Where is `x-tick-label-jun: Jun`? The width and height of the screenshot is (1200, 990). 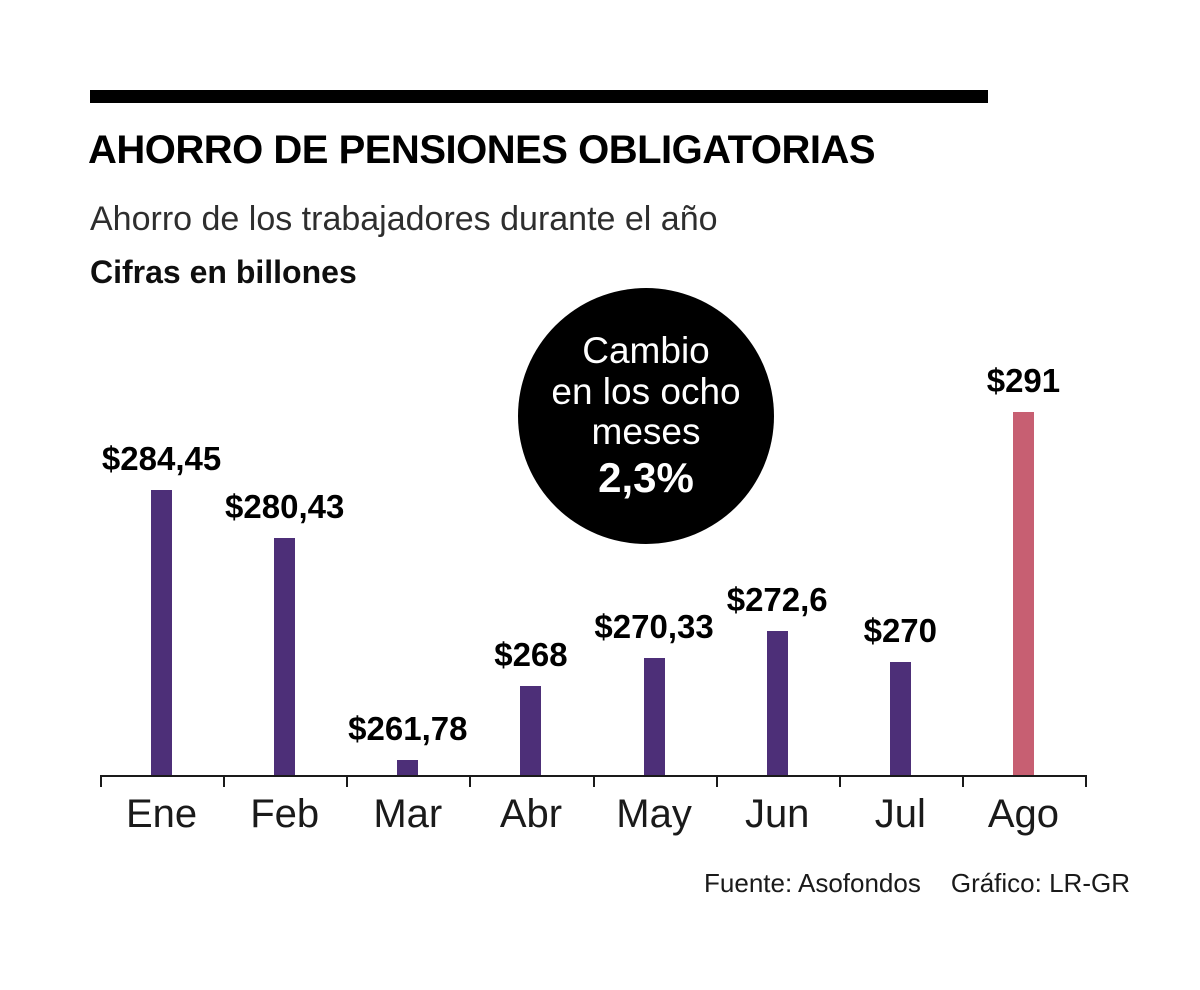 x-tick-label-jun: Jun is located at coordinates (777, 814).